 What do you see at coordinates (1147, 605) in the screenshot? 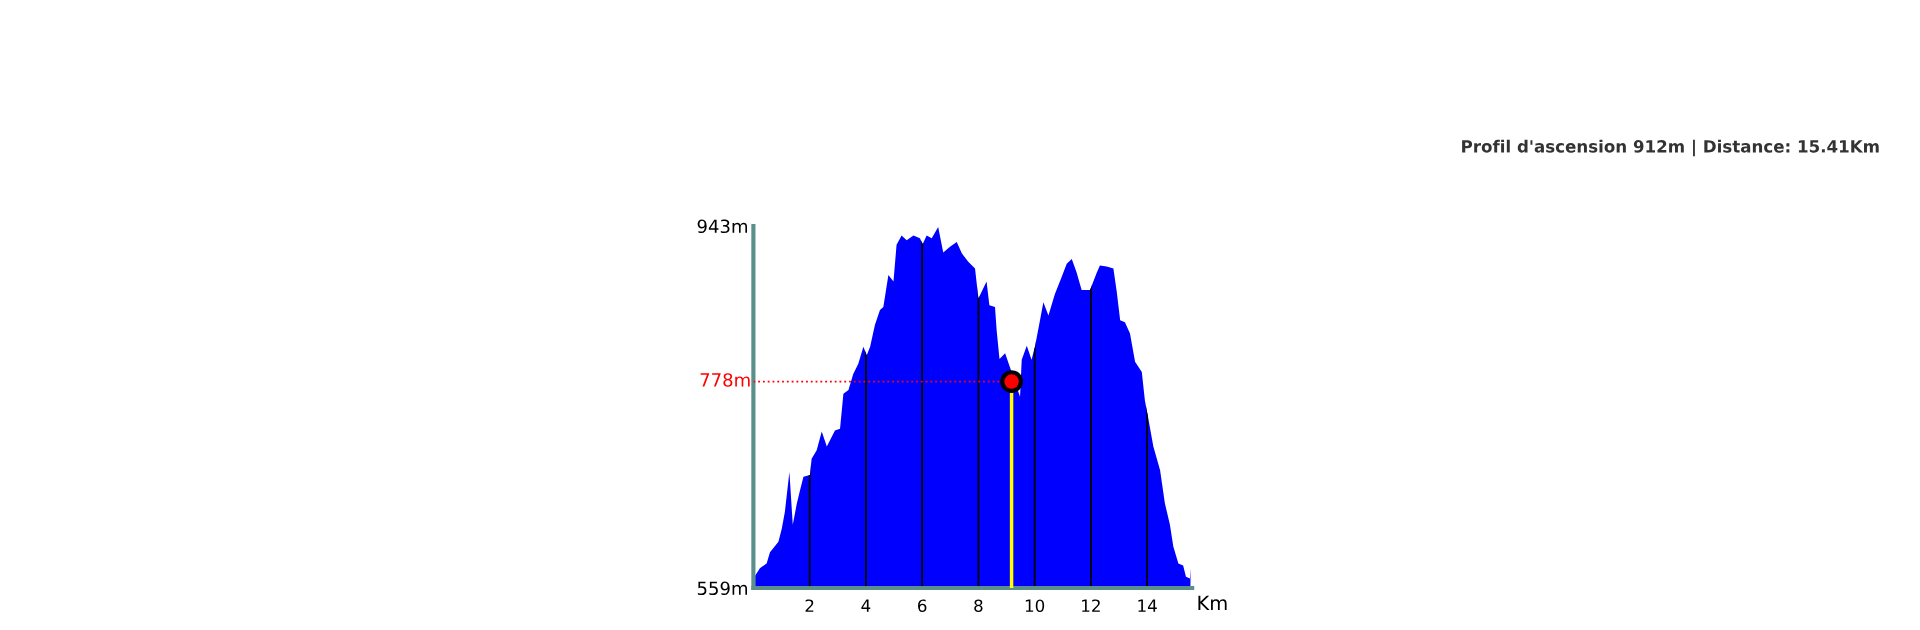
I see `x-tick-label: 14` at bounding box center [1147, 605].